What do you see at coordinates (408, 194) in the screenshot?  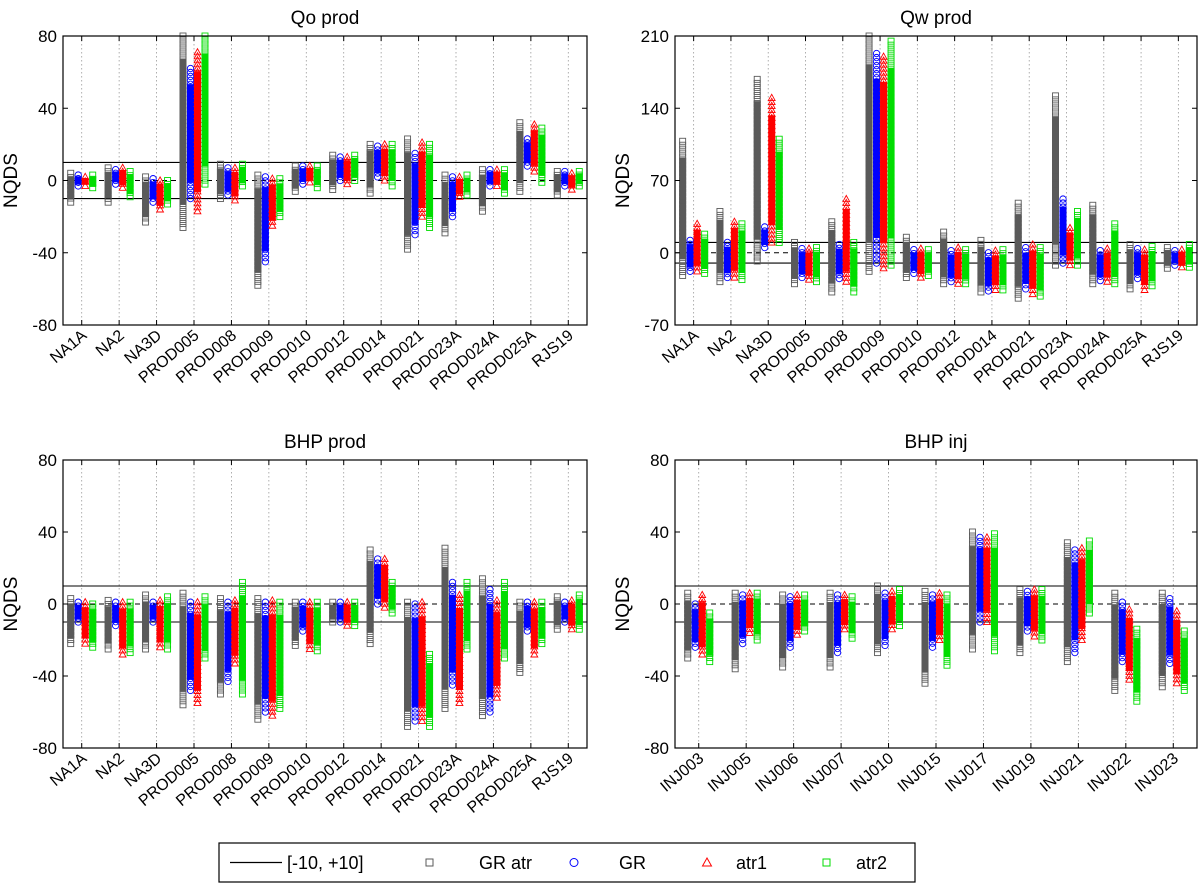 I see `point-group-gr-atr-prod021` at bounding box center [408, 194].